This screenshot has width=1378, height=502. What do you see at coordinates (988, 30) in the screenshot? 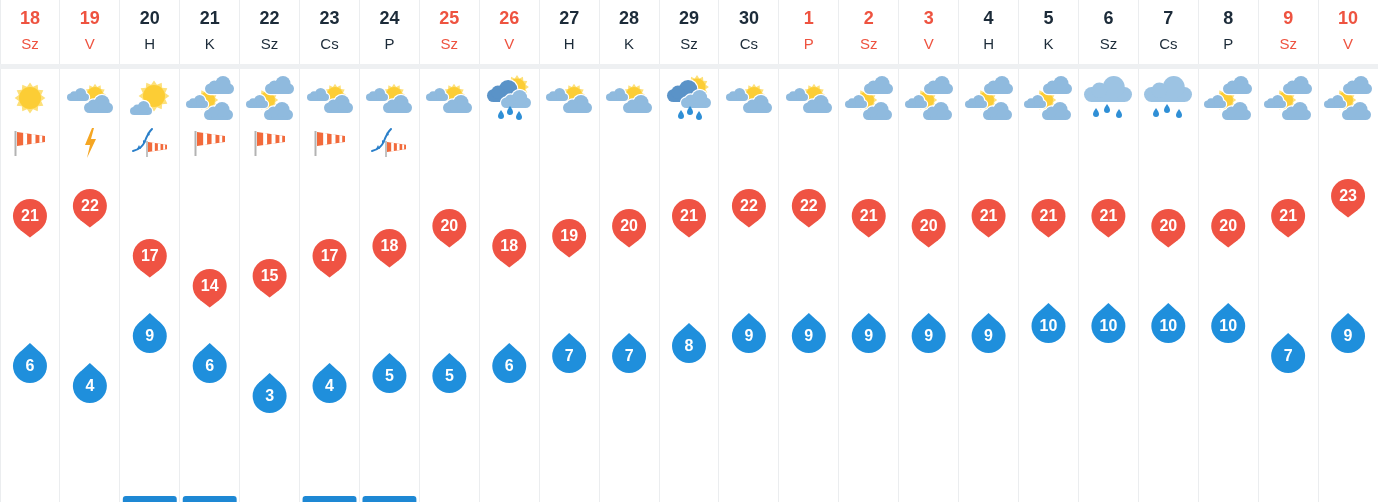
I see `x-tick-label: 4 H` at bounding box center [988, 30].